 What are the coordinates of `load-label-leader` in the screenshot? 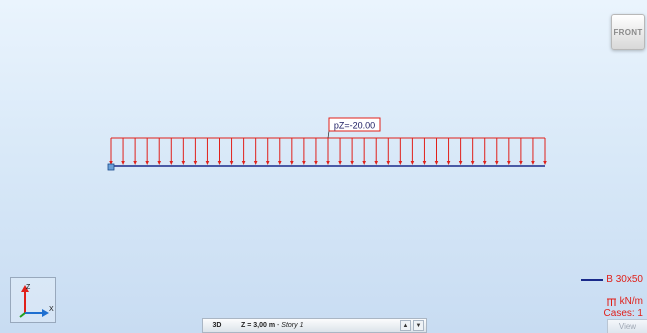 It's located at (328, 134).